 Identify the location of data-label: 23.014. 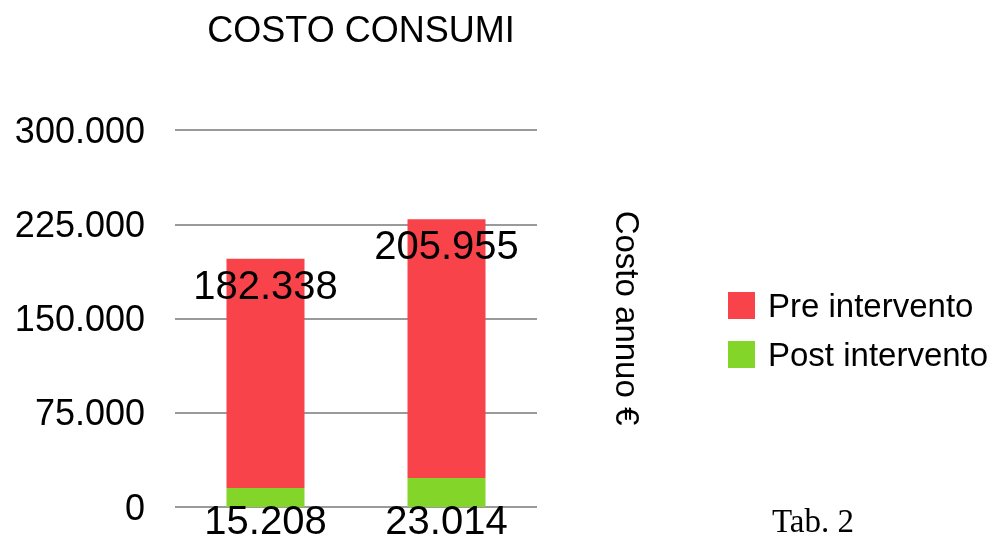
(446, 520).